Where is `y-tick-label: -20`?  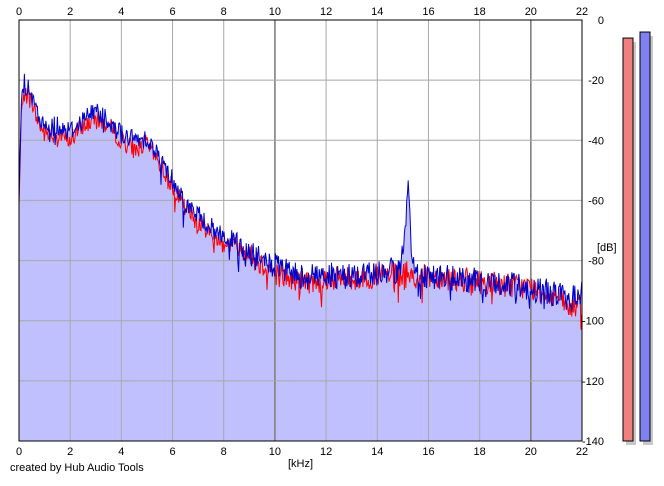 y-tick-label: -20 is located at coordinates (596, 81).